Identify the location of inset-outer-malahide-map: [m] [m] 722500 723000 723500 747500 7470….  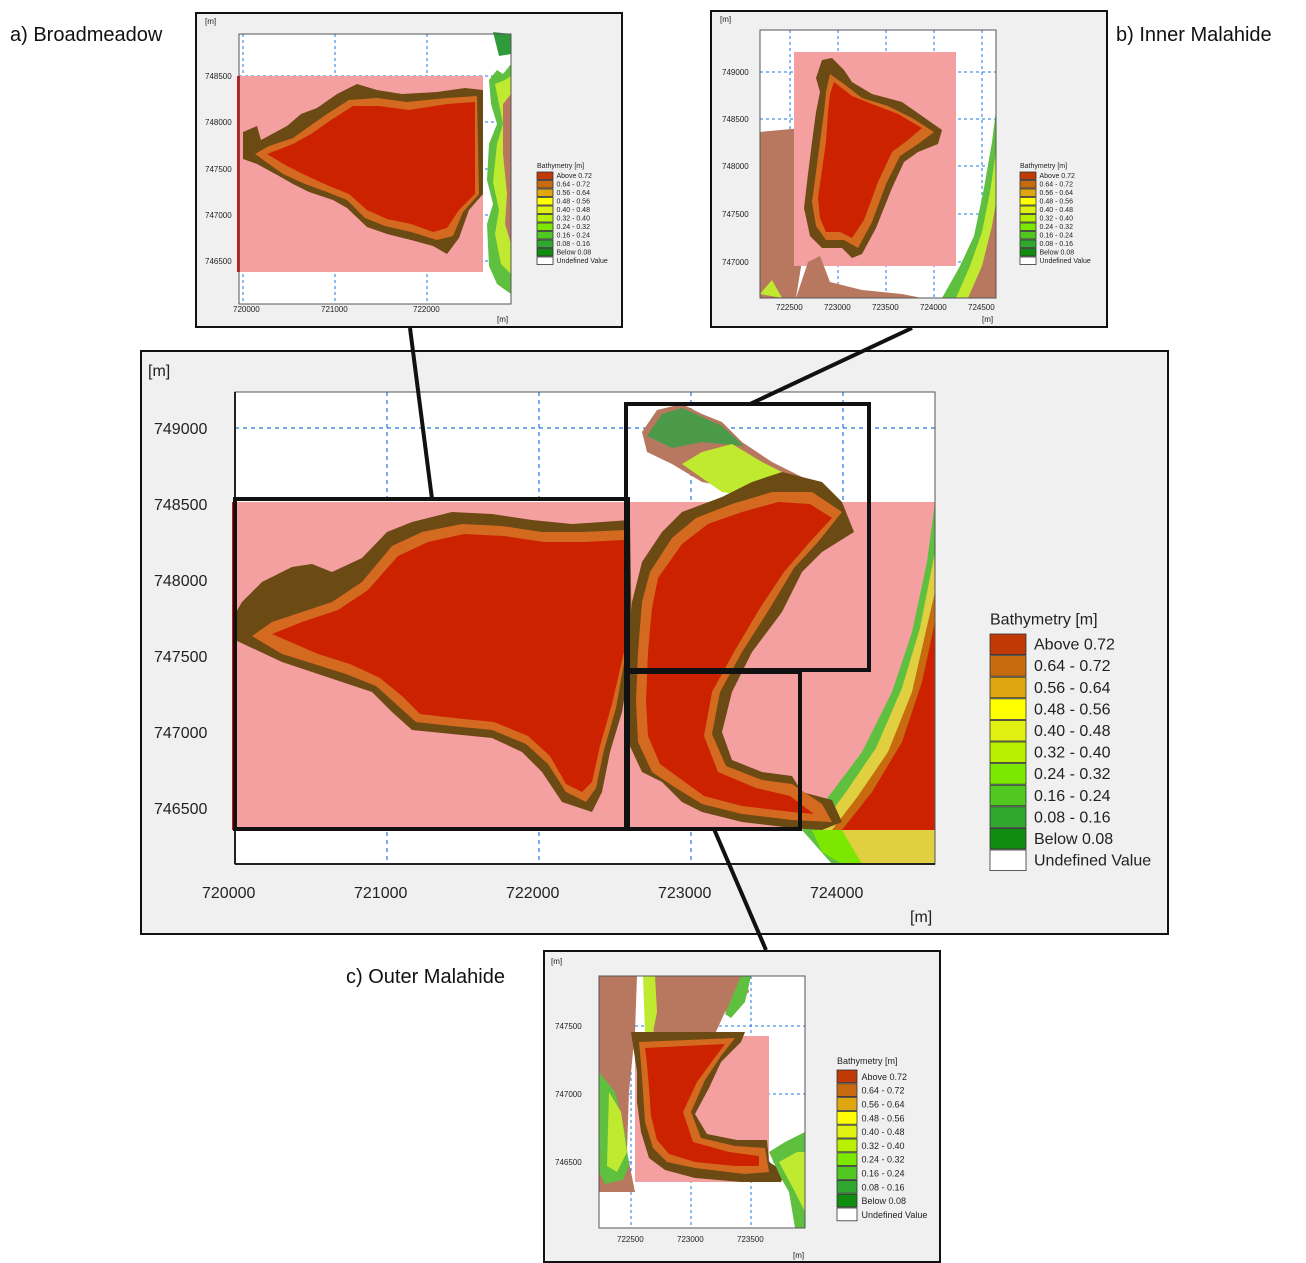
(739, 1108).